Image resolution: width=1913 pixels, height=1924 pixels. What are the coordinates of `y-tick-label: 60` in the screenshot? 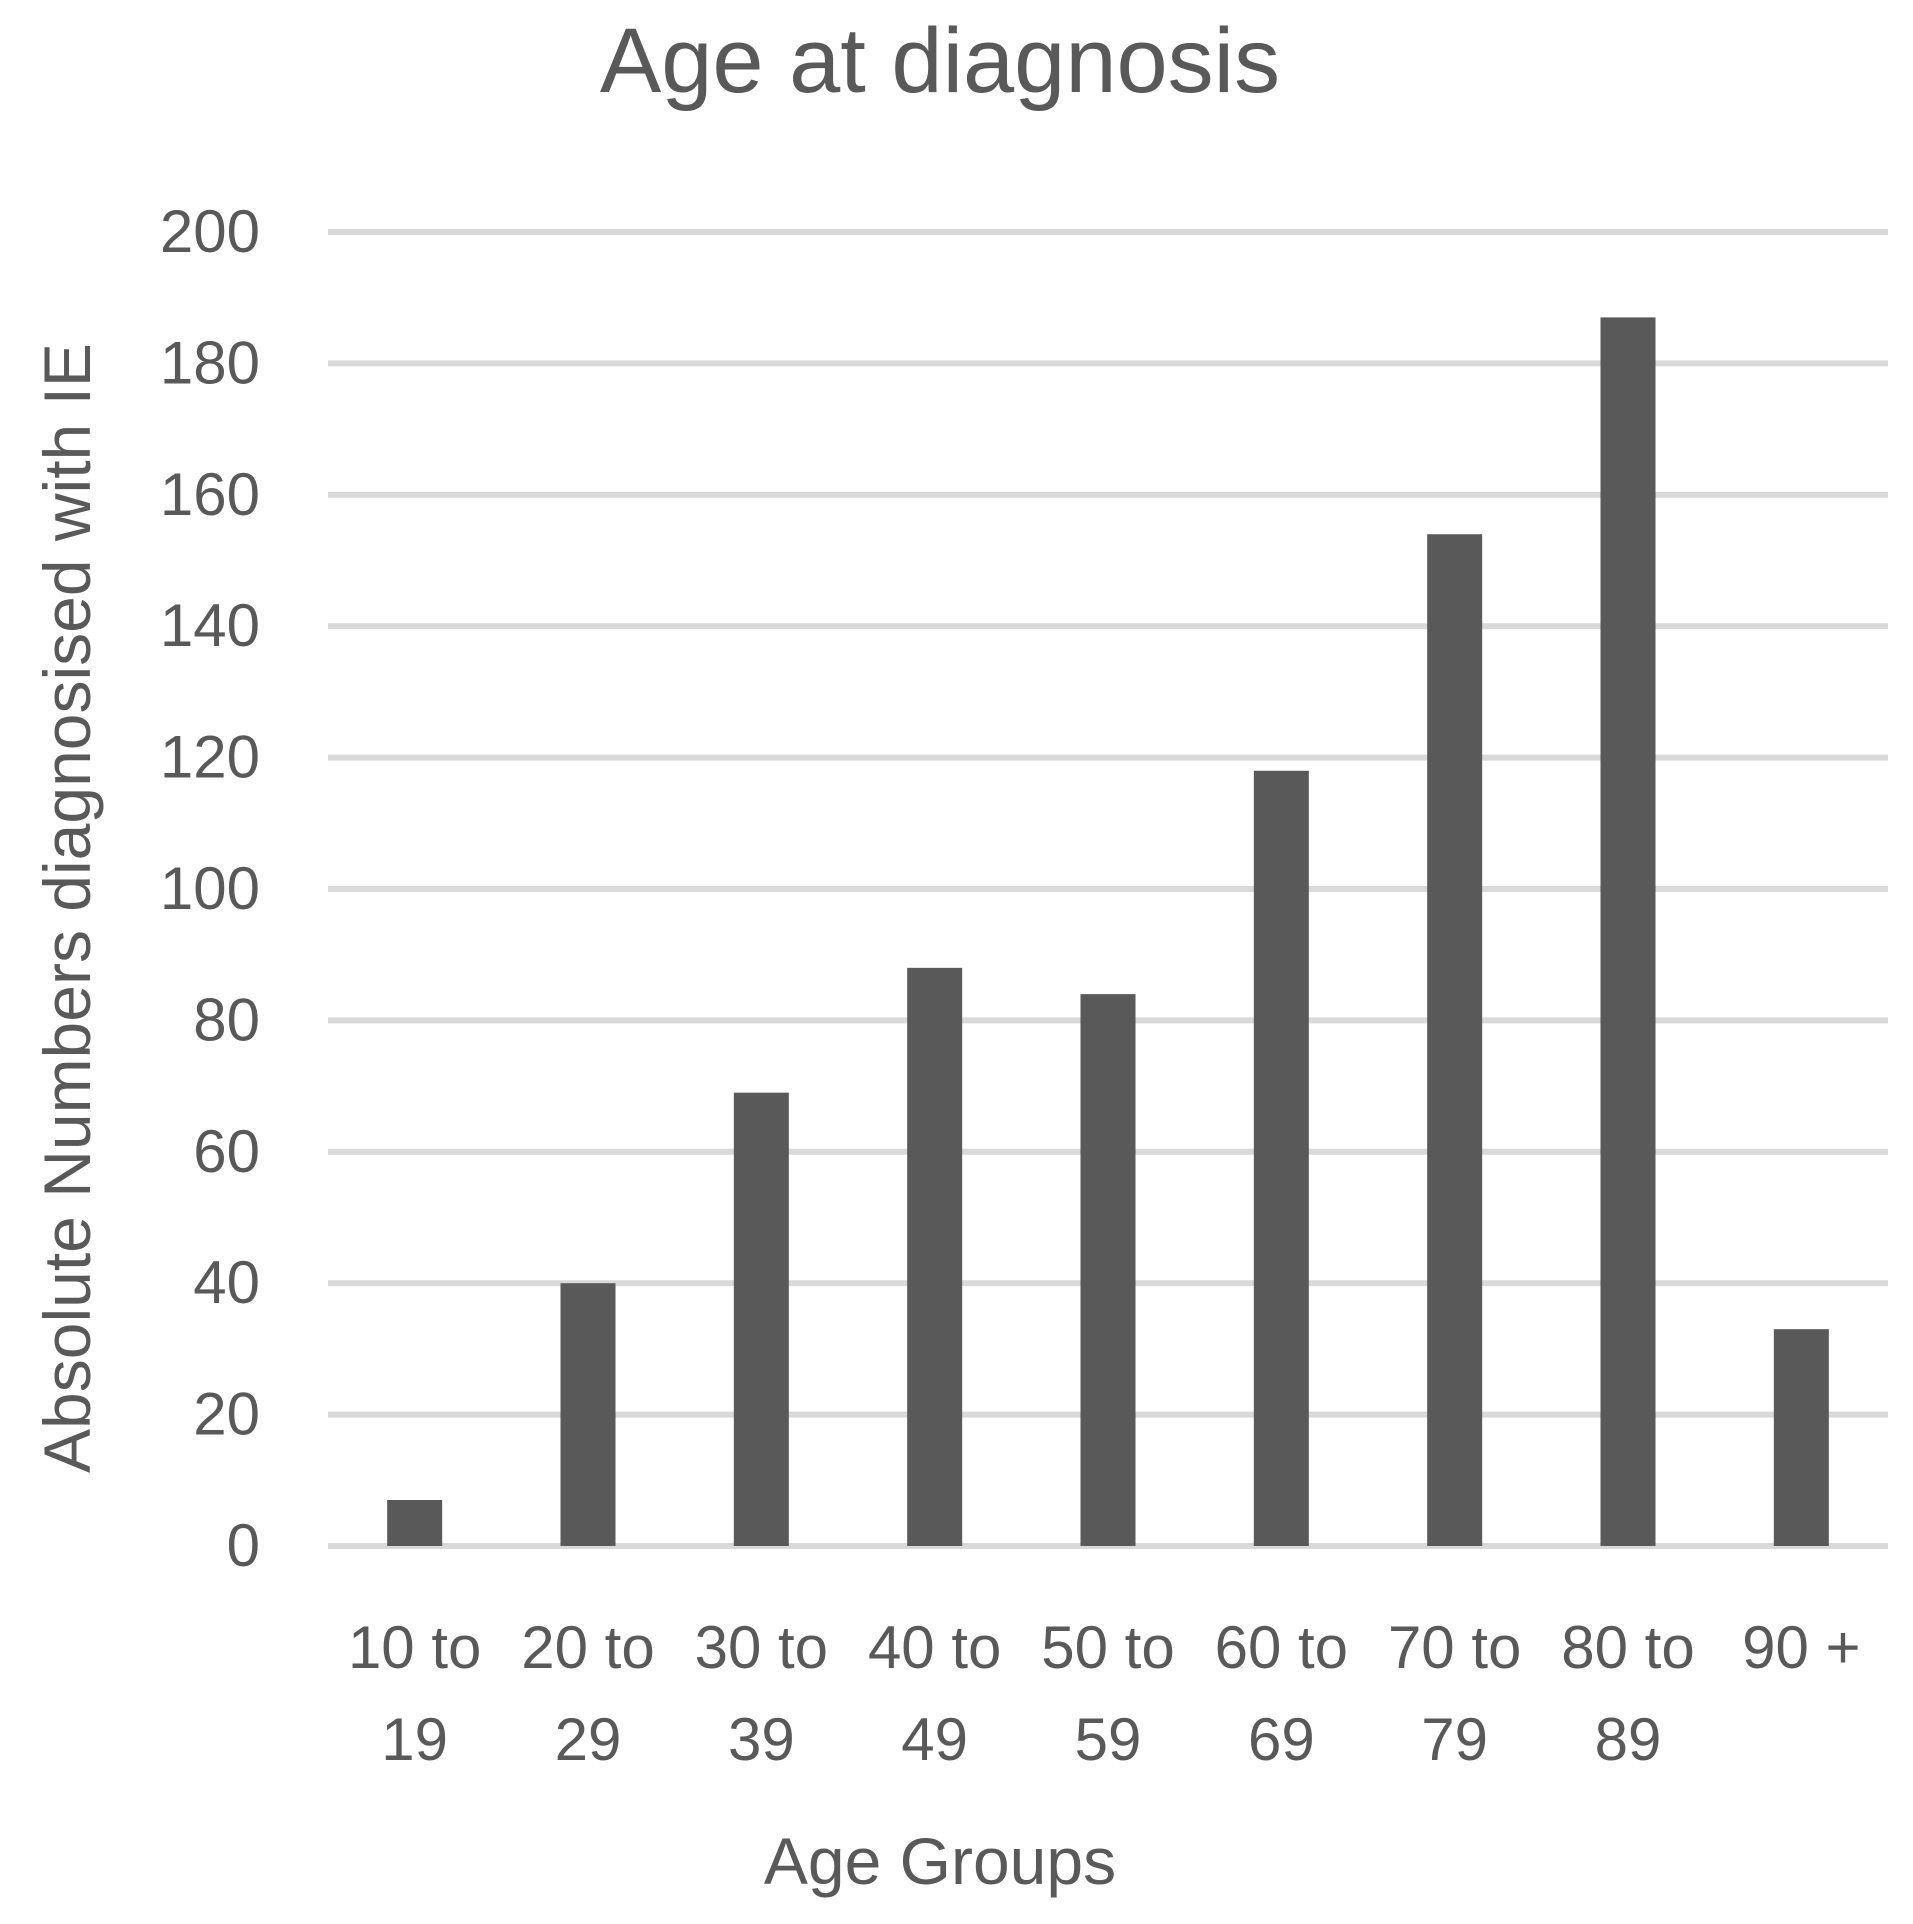 It's located at (226, 1151).